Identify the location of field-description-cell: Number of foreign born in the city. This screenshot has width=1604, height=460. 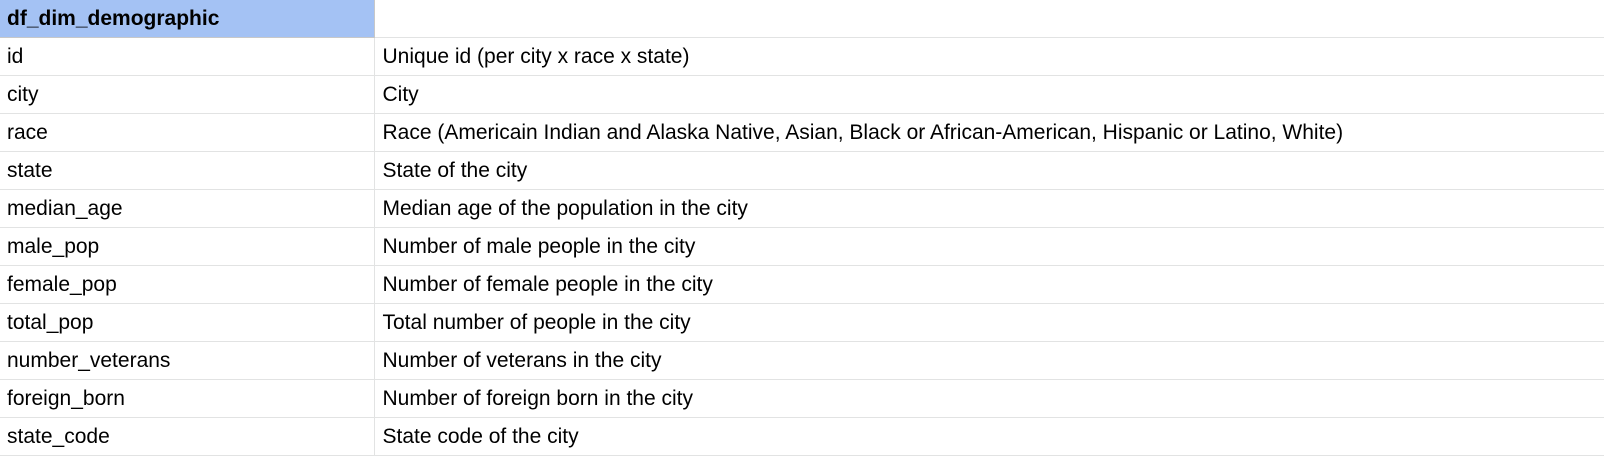
(988, 398).